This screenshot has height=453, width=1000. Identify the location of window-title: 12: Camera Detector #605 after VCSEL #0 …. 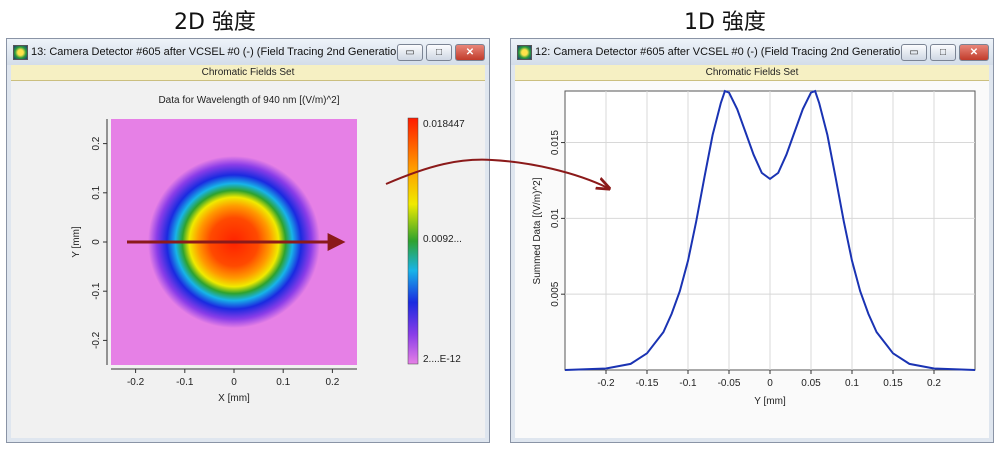
(722, 52).